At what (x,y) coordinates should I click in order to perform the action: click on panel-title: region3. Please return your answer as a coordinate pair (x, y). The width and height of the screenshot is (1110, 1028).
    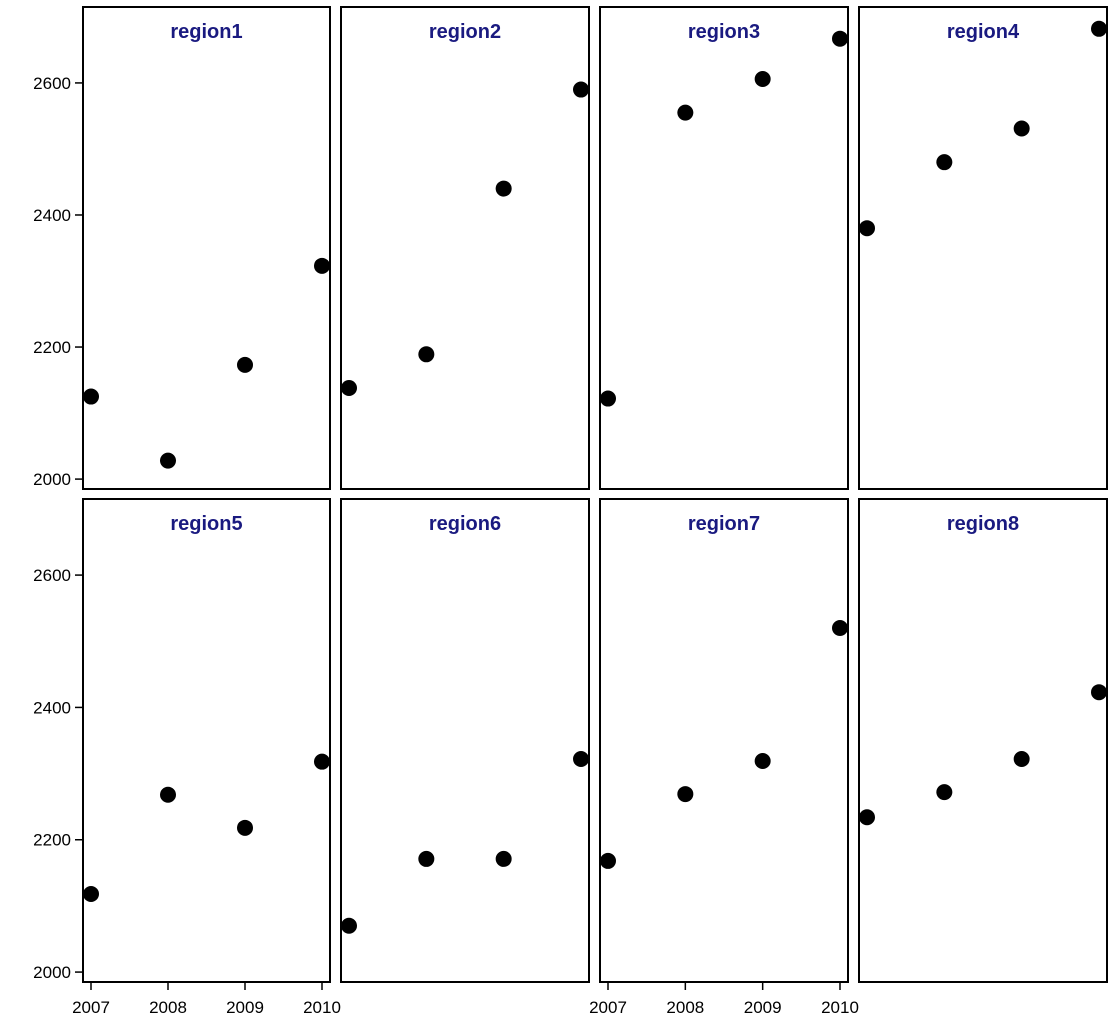
    Looking at the image, I should click on (724, 32).